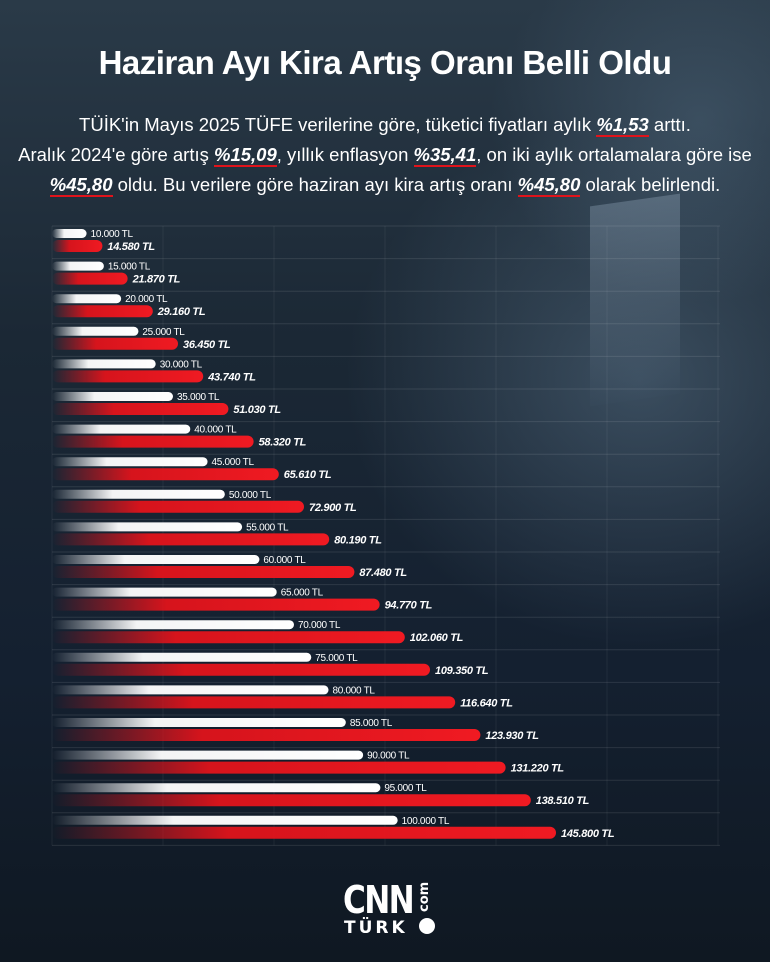  Describe the element at coordinates (409, 606) in the screenshot. I see `new-rent-label: 94.770 TL` at that location.